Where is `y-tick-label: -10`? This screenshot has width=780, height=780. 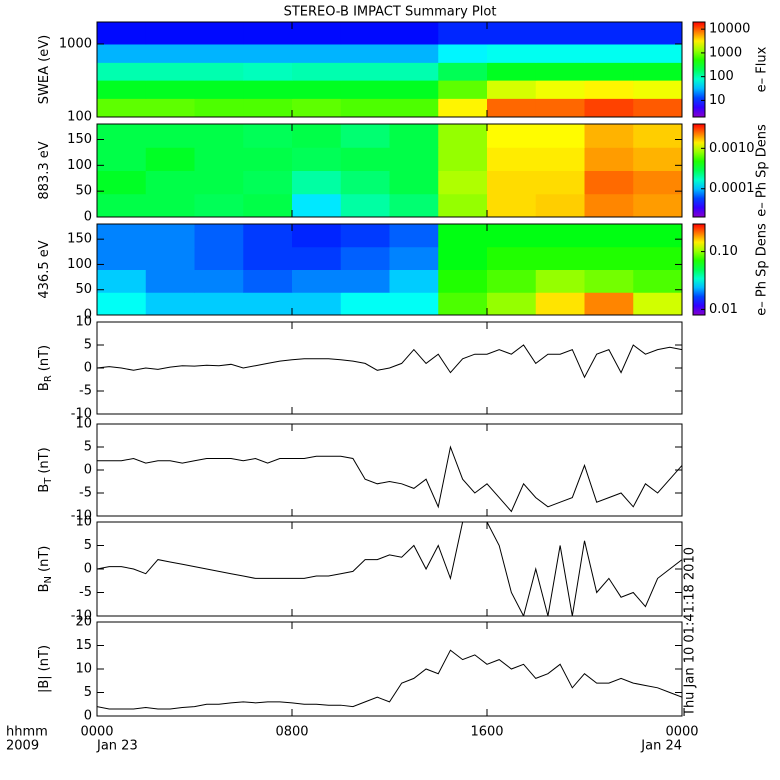
y-tick-label: -10 is located at coordinates (81, 616).